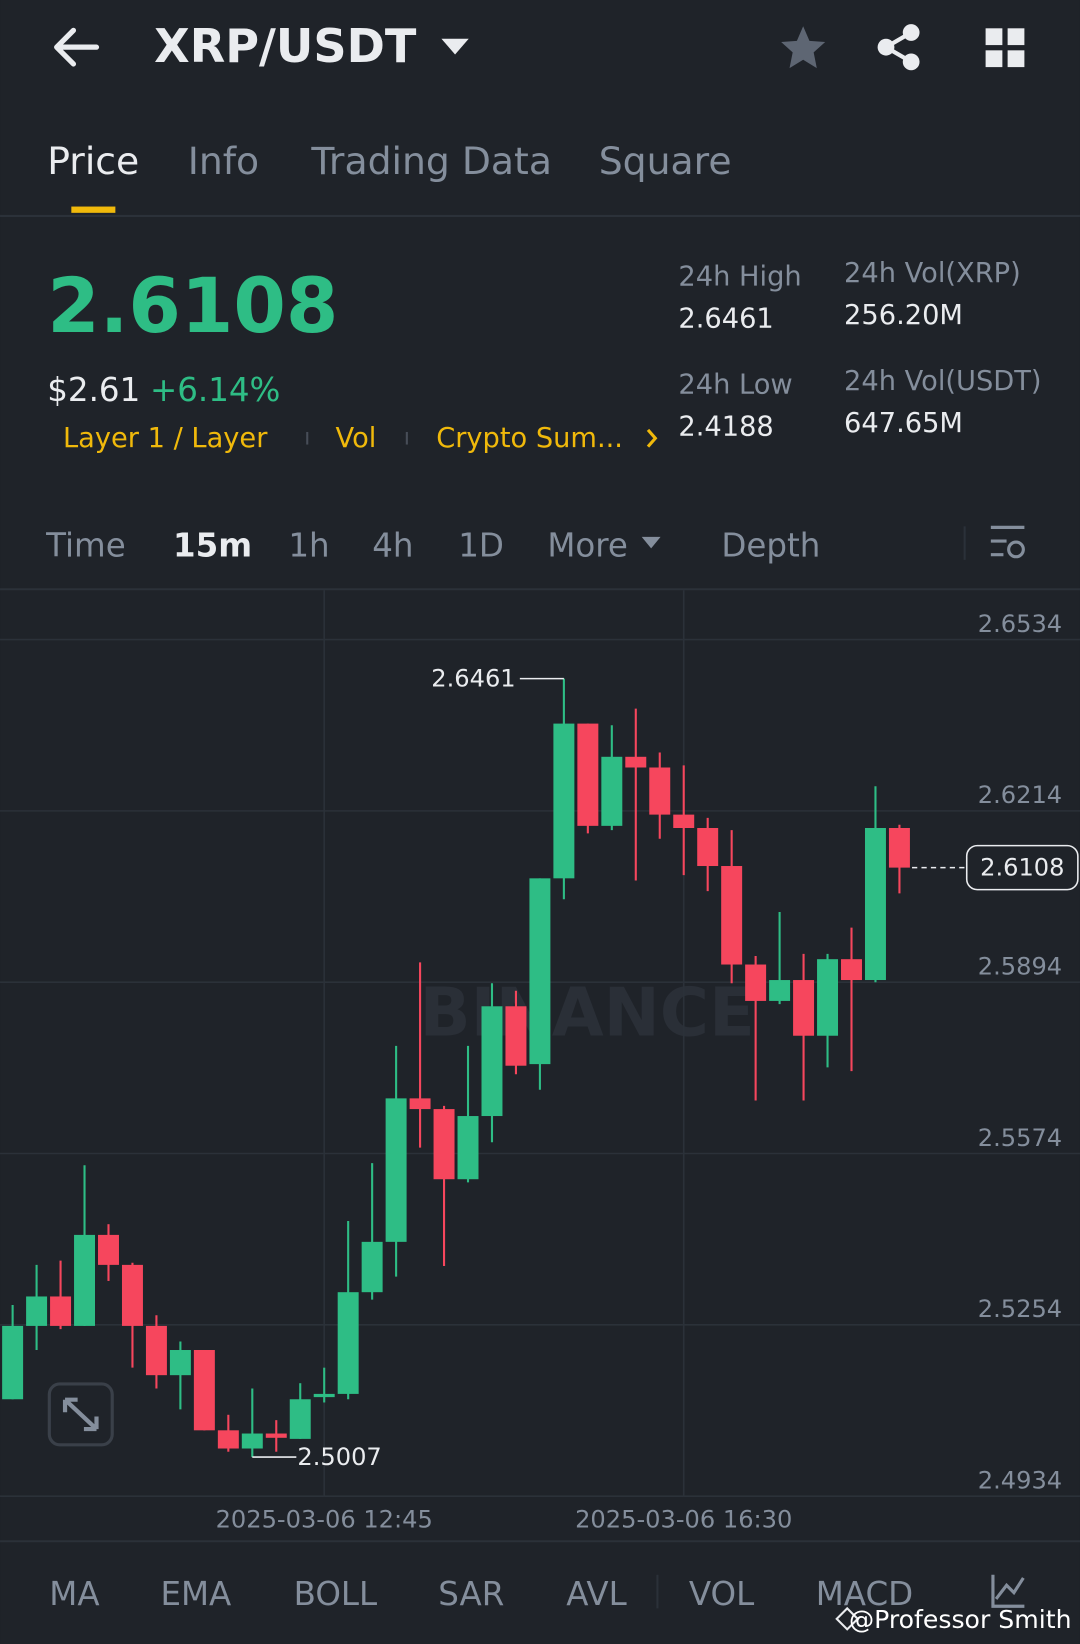 The height and width of the screenshot is (1644, 1080). What do you see at coordinates (192, 306) in the screenshot?
I see `last-price: 2.6108` at bounding box center [192, 306].